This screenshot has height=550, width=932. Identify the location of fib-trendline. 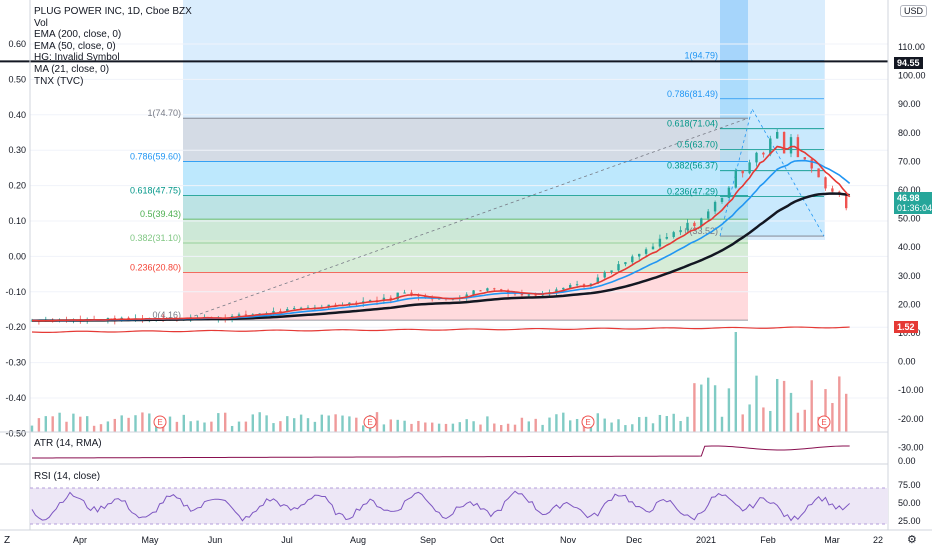
(772, 172).